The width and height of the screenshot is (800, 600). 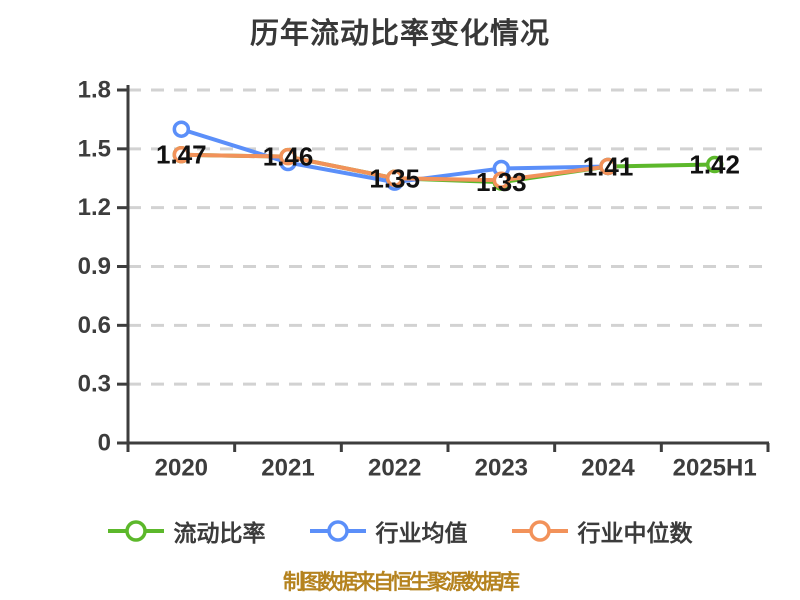 What do you see at coordinates (94, 266) in the screenshot?
I see `y-axis-label: 0.9` at bounding box center [94, 266].